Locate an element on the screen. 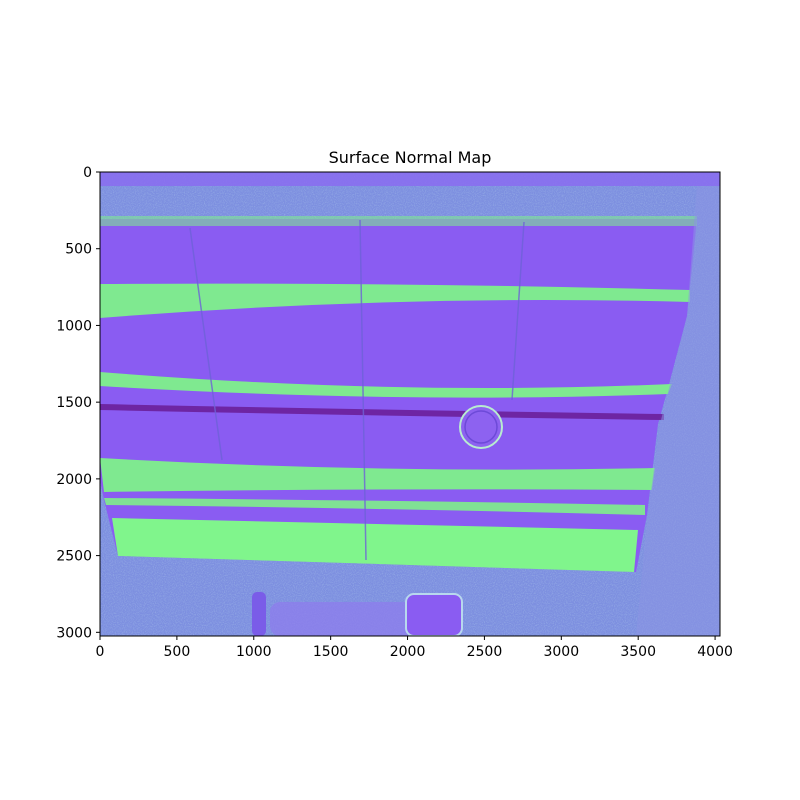  y-tick-label: 2000 is located at coordinates (74, 480).